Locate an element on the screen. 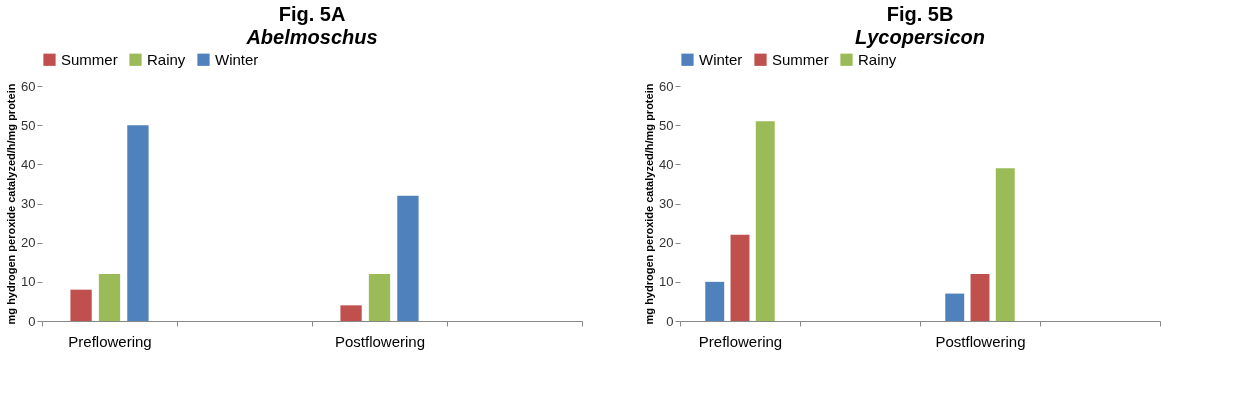 This screenshot has width=1253, height=419. chart-title: Fig. 5B is located at coordinates (920, 14).